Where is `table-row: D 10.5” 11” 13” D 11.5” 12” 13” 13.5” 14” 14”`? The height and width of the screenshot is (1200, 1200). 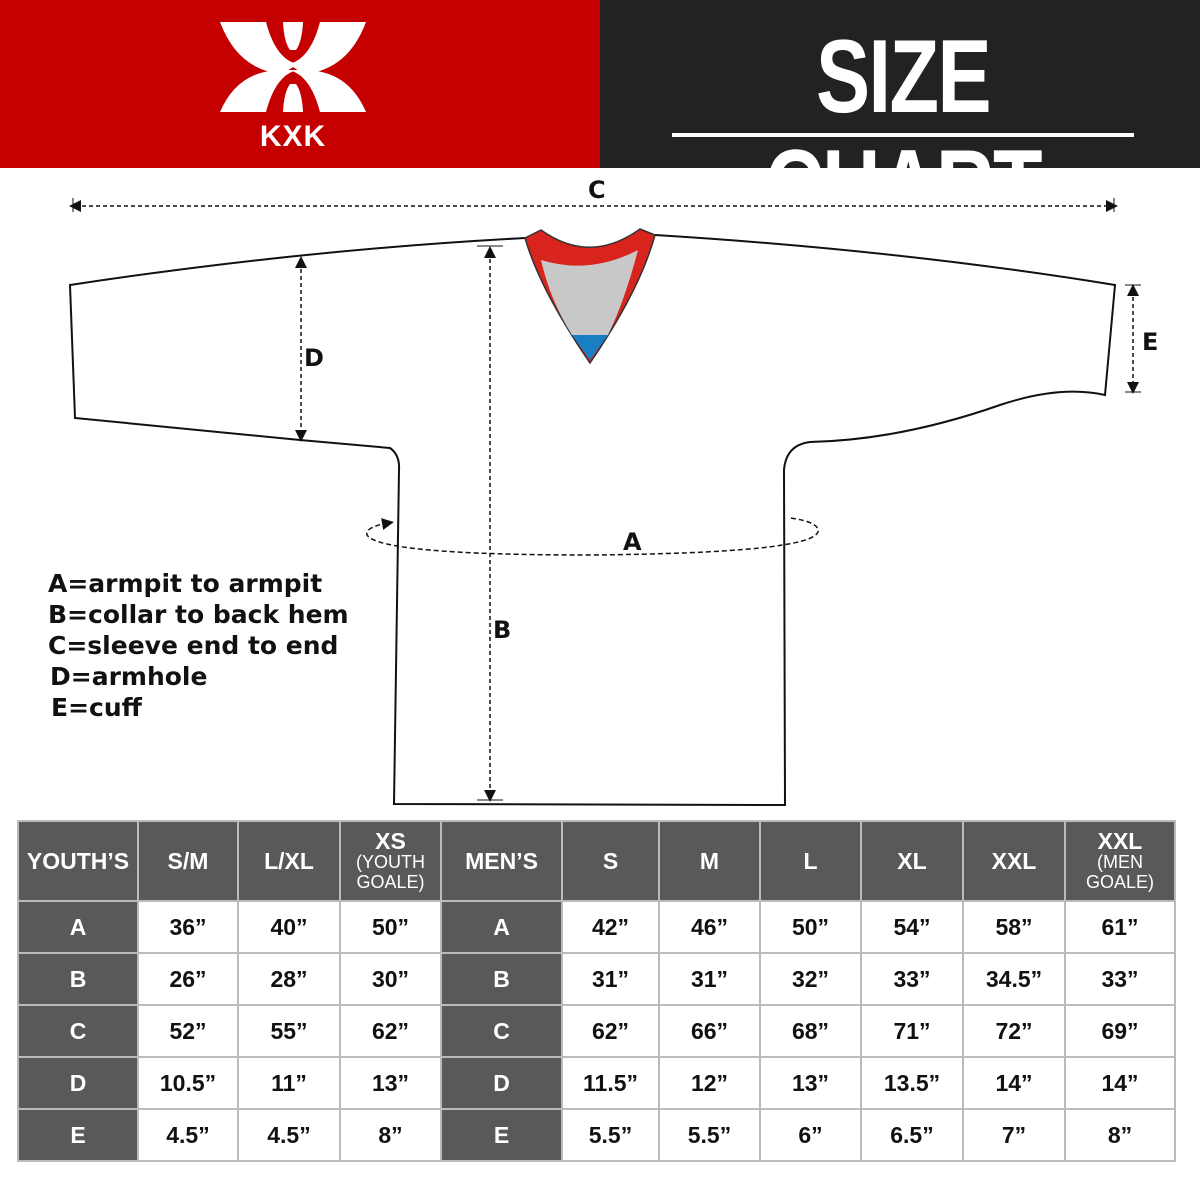
table-row: D 10.5” 11” 13” D 11.5” 12” 13” 13.5” 14” 14” is located at coordinates (596, 1083).